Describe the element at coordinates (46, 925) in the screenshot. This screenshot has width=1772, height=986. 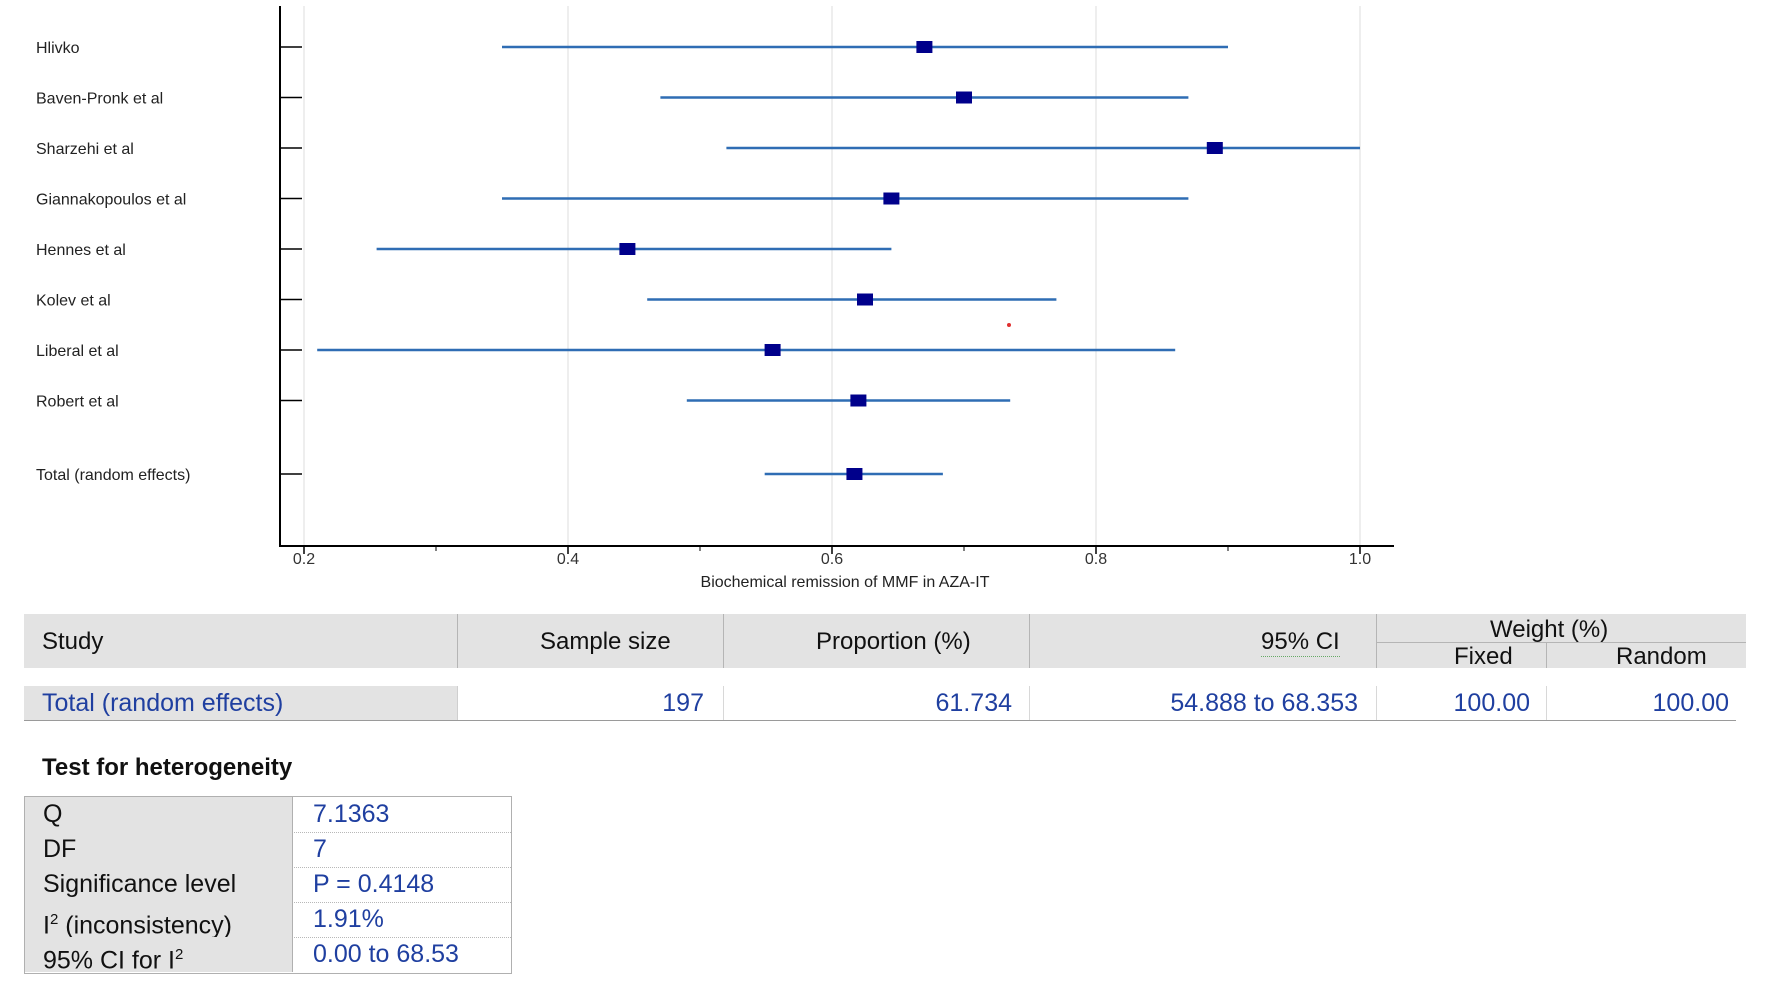
I see `het-key-text: I` at that location.